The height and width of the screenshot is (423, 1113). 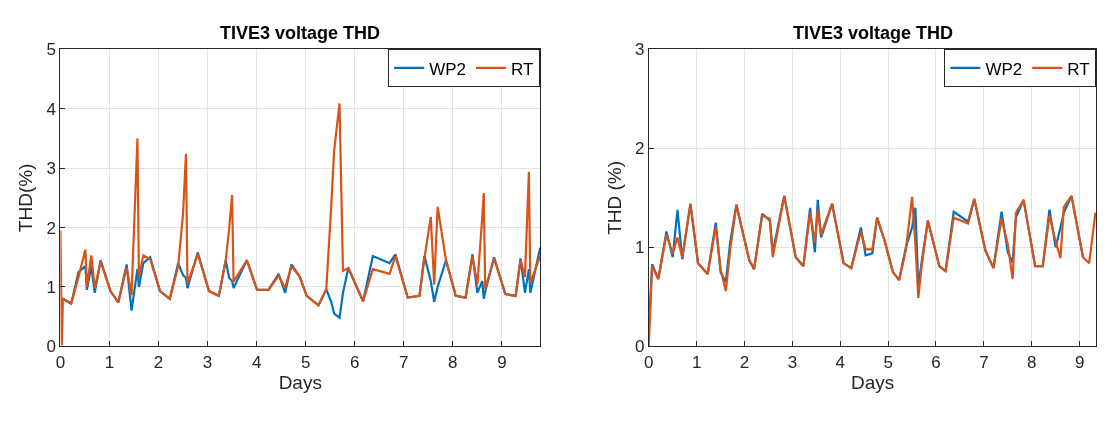 I want to click on y-tick-label: 4, so click(x=51, y=109).